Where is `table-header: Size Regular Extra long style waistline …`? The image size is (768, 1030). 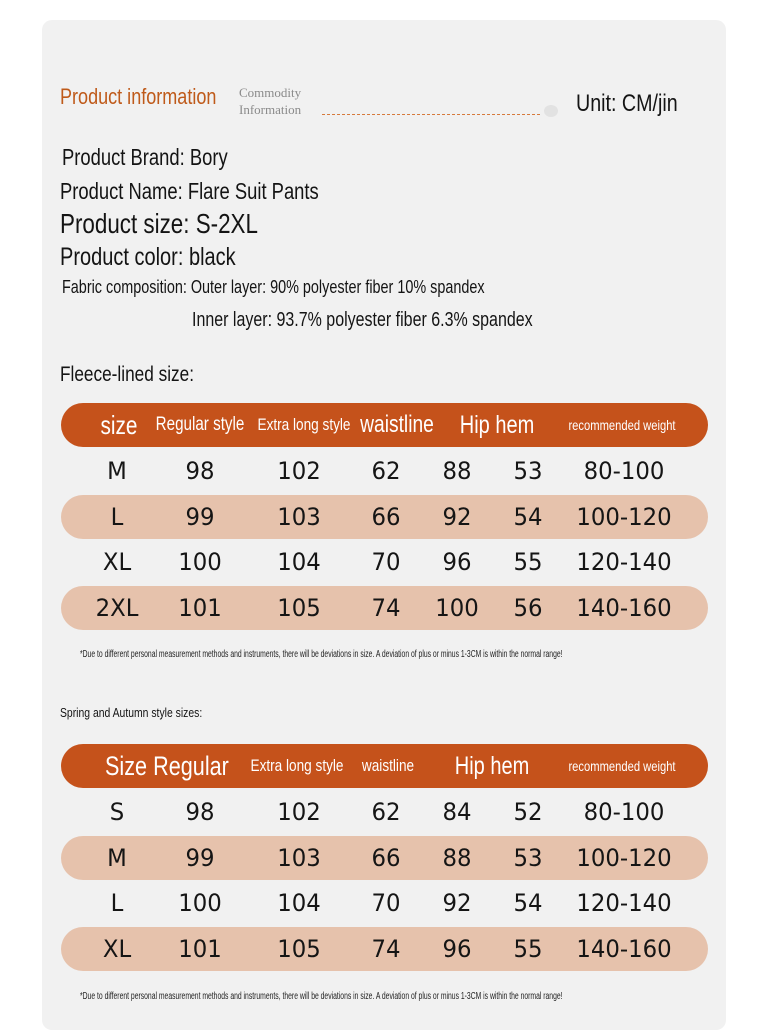 table-header: Size Regular Extra long style waistline … is located at coordinates (384, 766).